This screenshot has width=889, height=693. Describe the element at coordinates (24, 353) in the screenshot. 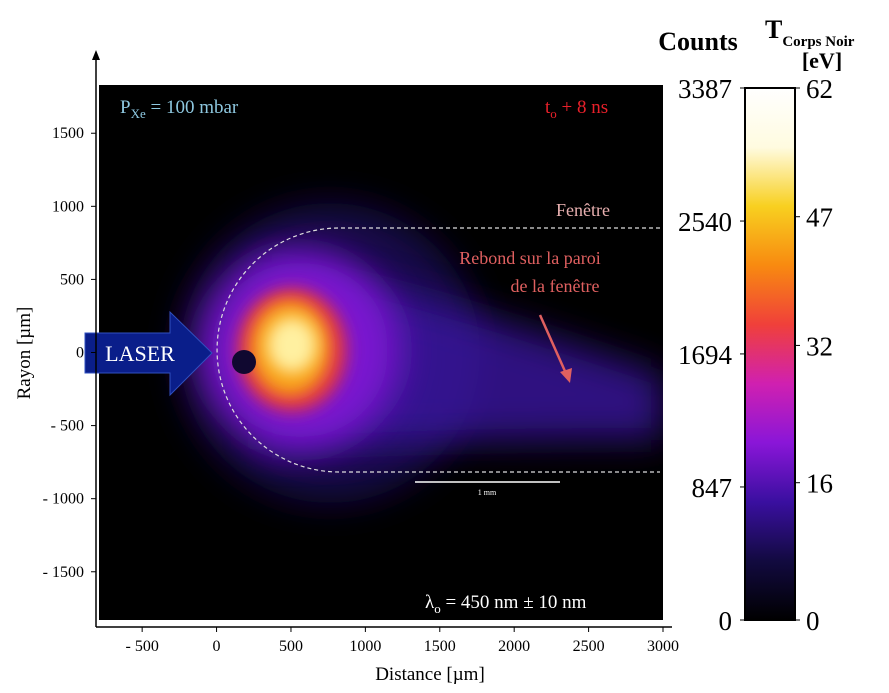

I see `y-axis-label: Rayon [µm]` at that location.